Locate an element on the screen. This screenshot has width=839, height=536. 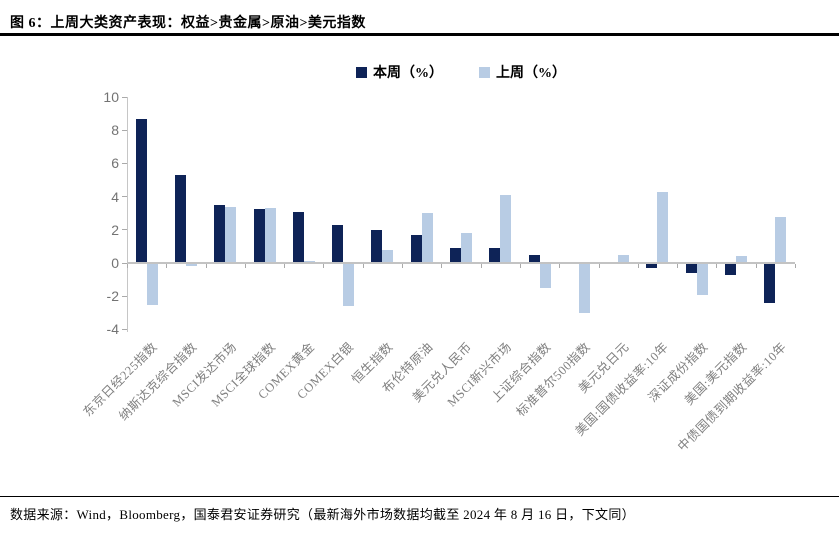
footer-divider is located at coordinates (419, 496).